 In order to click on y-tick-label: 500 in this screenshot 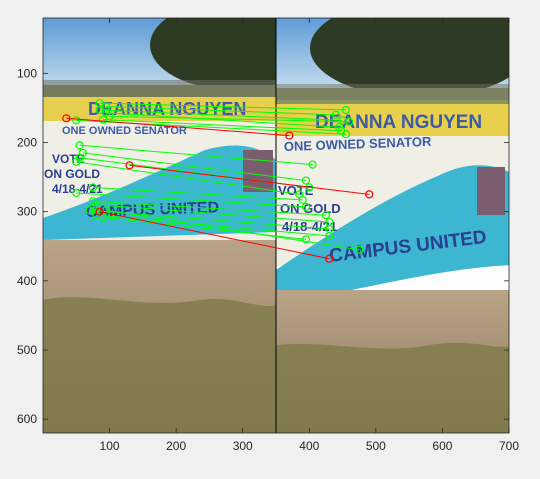, I will do `click(27, 350)`.